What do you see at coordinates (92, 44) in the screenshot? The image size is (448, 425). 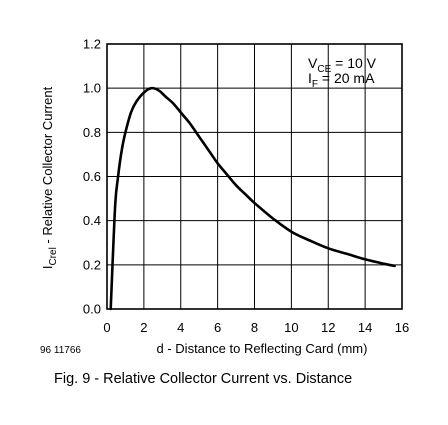 I see `y-tick-label: 1.2` at bounding box center [92, 44].